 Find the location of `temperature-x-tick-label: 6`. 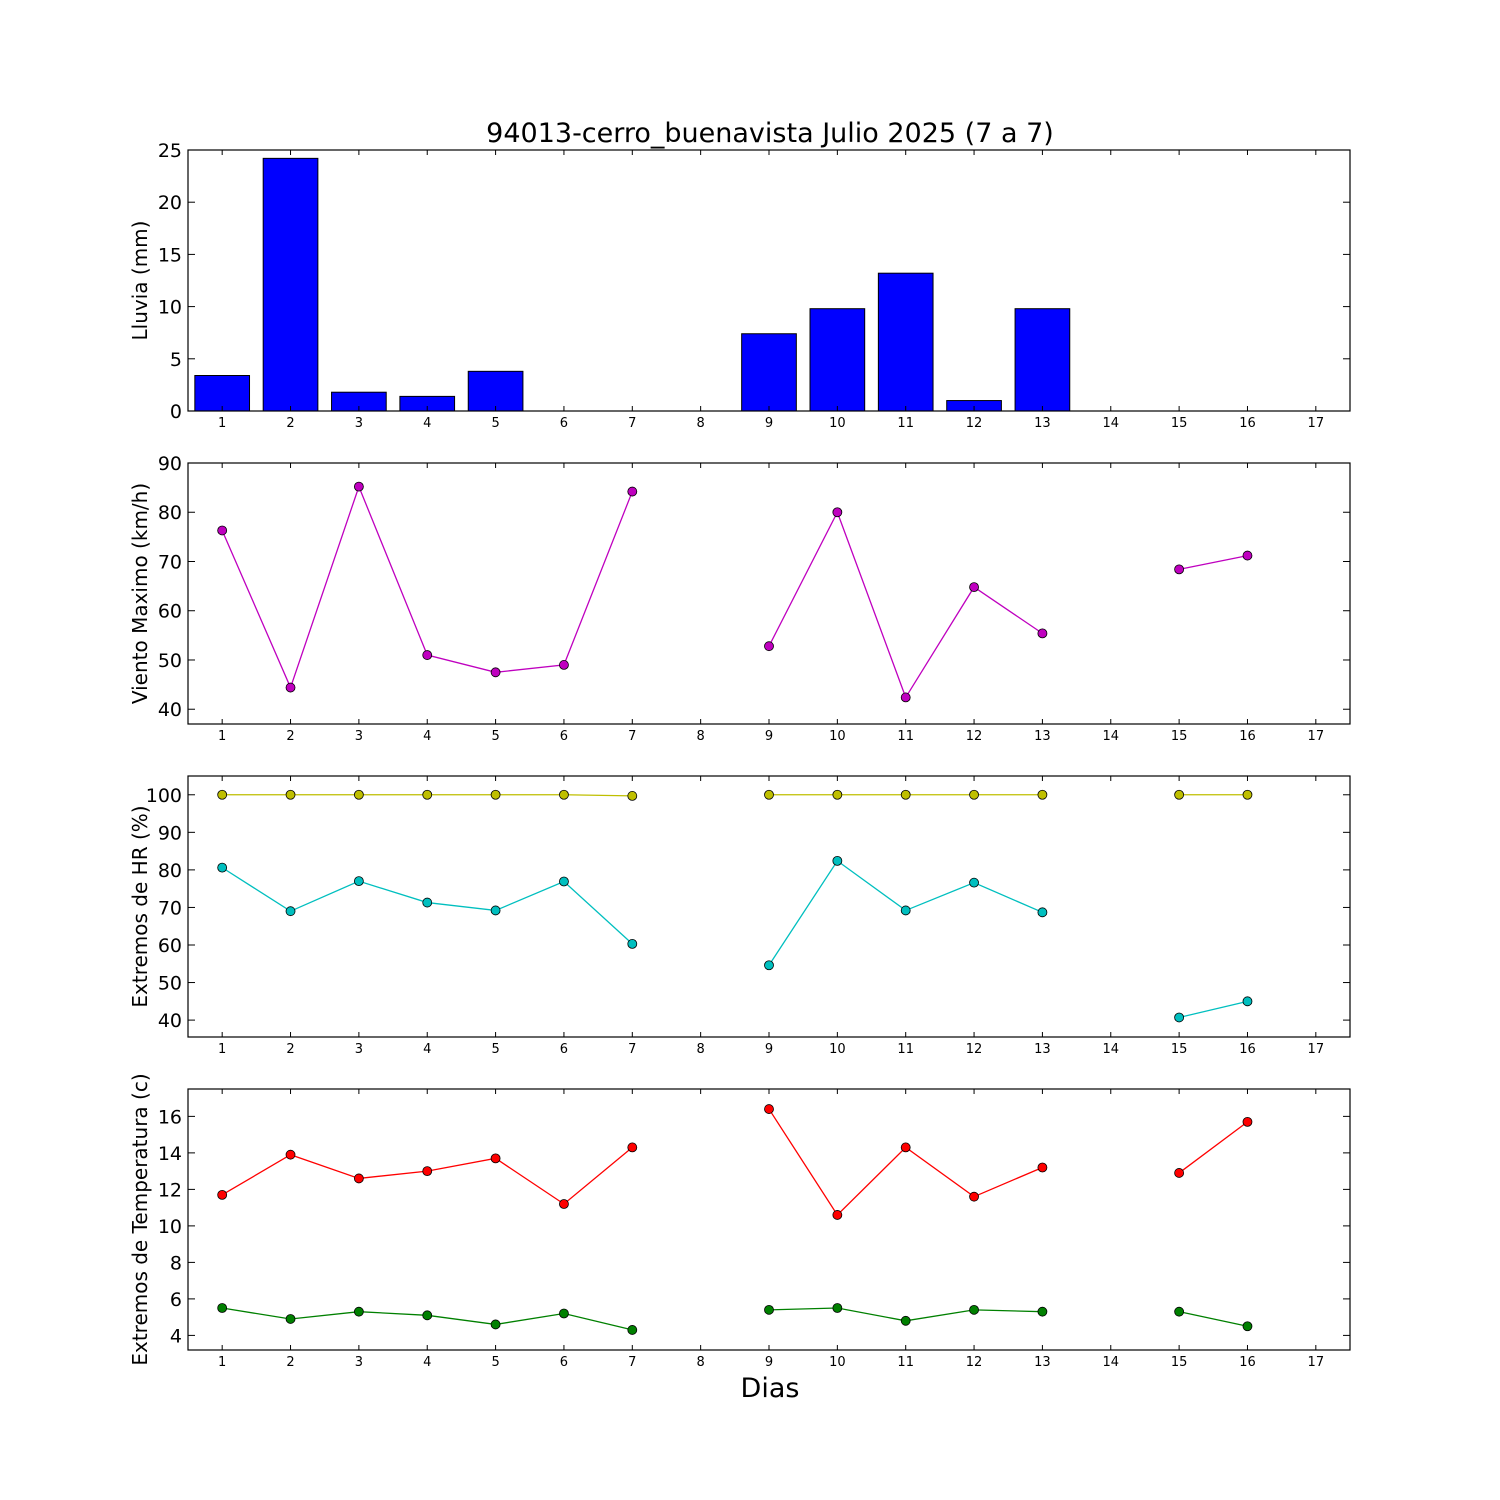

temperature-x-tick-label: 6 is located at coordinates (564, 1362).